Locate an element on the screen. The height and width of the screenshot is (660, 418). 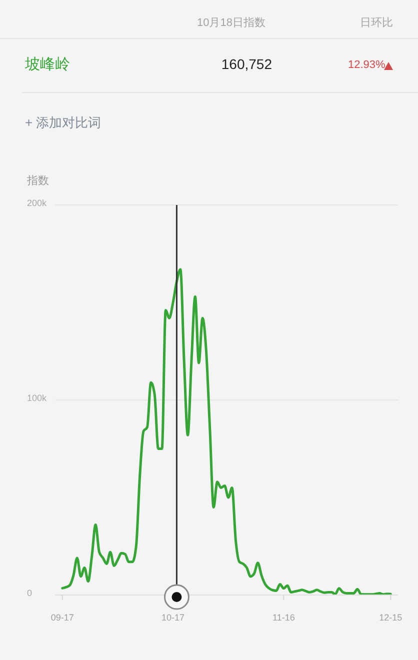
x-tick-label: 12-15 is located at coordinates (390, 617).